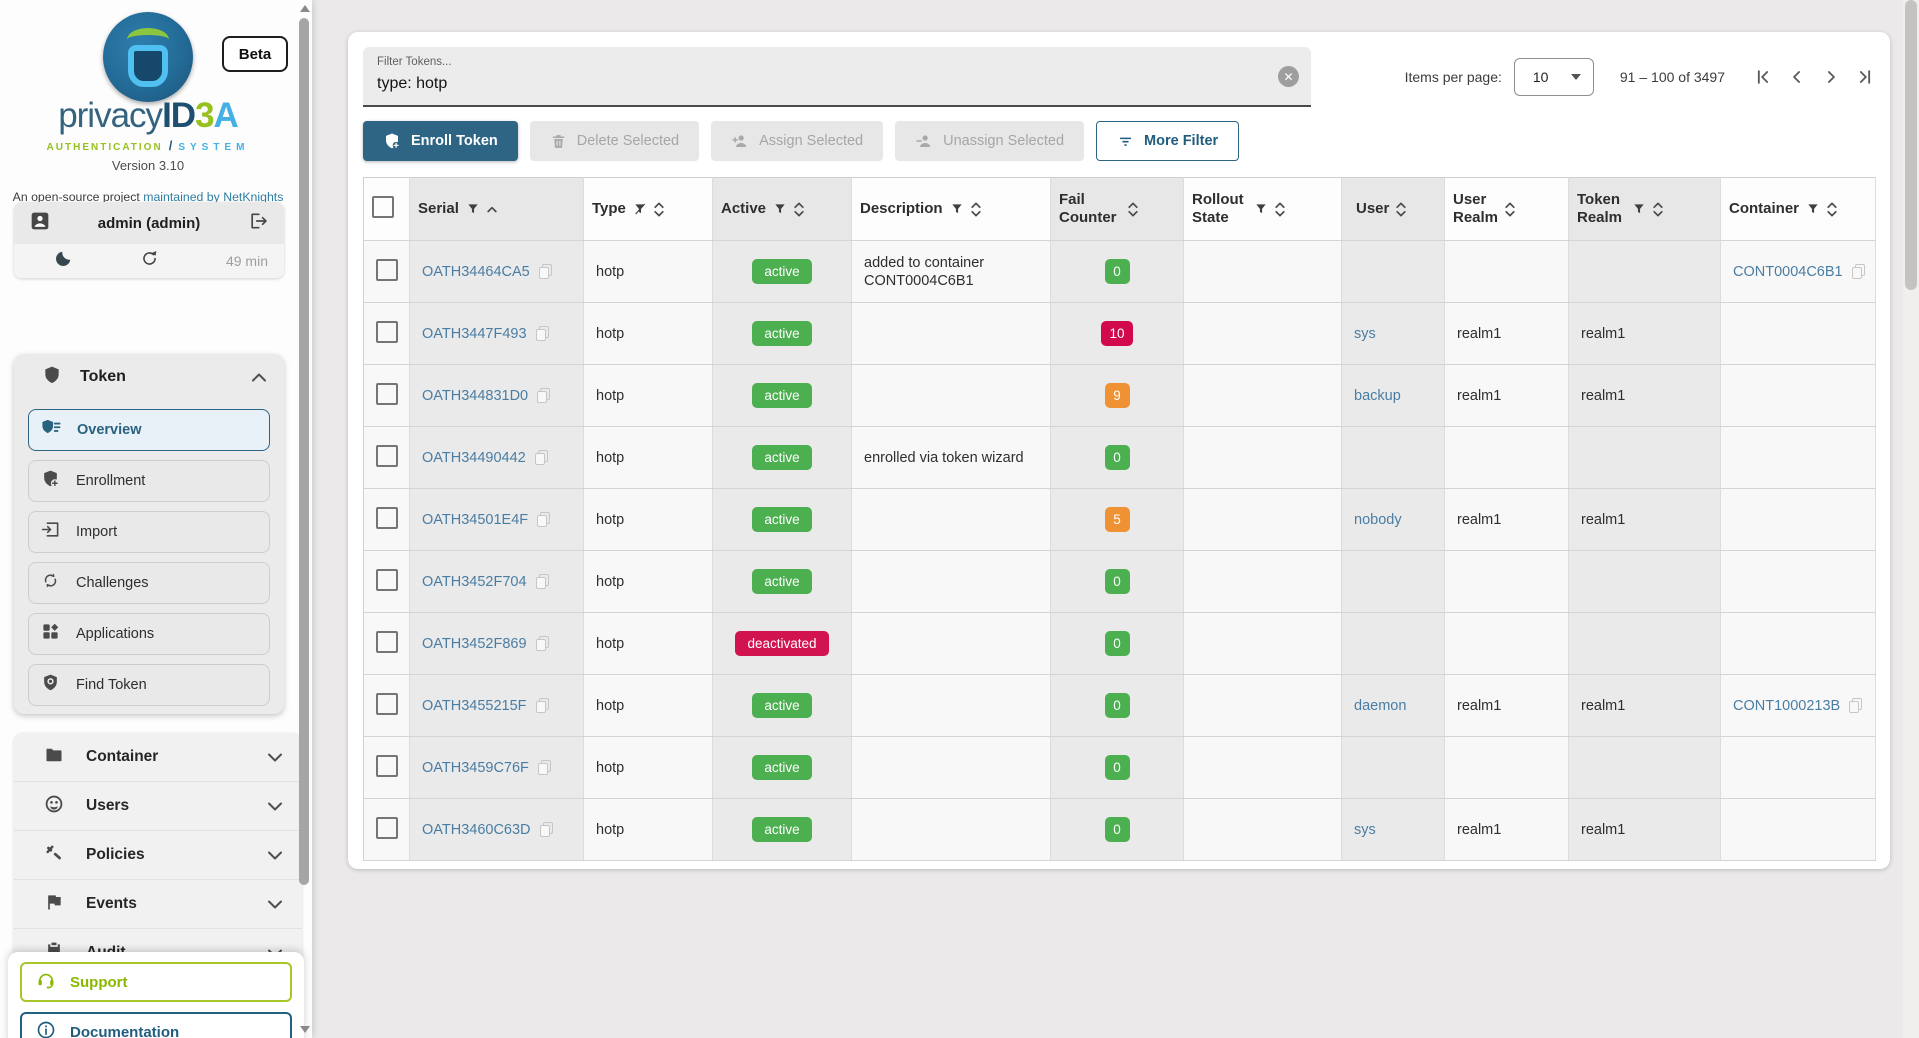 The image size is (1919, 1038). What do you see at coordinates (158, 757) in the screenshot?
I see `sidebar-item-container: Container` at bounding box center [158, 757].